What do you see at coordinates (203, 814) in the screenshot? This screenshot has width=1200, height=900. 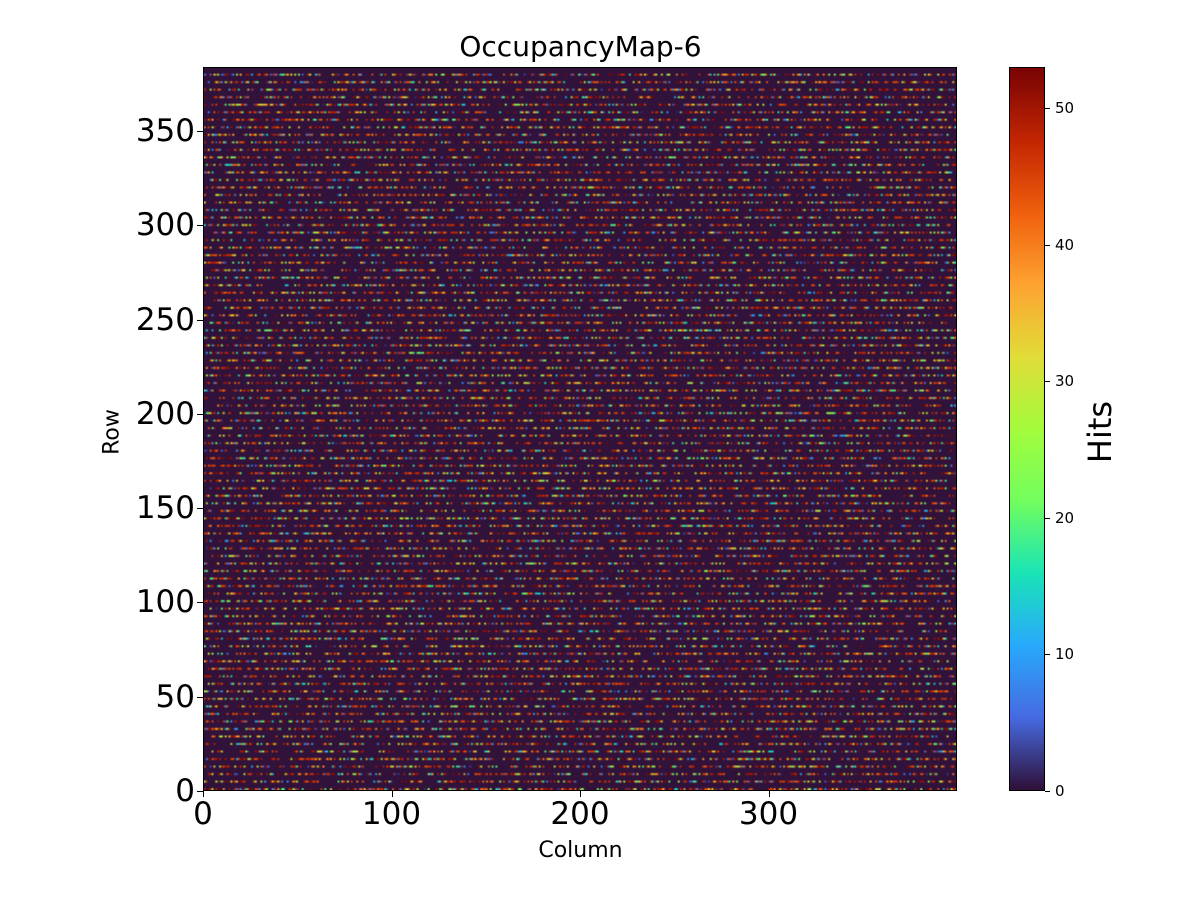 I see `x-tick-label: 0` at bounding box center [203, 814].